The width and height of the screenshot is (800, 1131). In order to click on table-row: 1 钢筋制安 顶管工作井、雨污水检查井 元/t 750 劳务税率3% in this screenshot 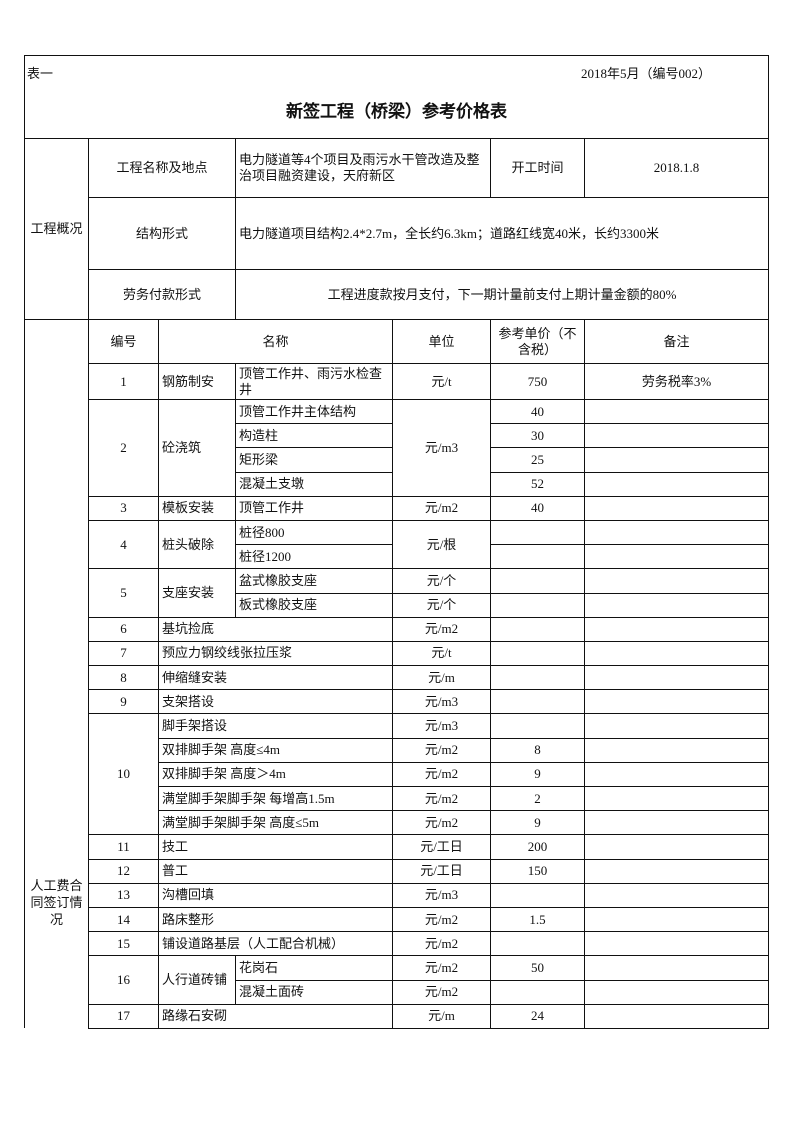, I will do `click(397, 381)`.